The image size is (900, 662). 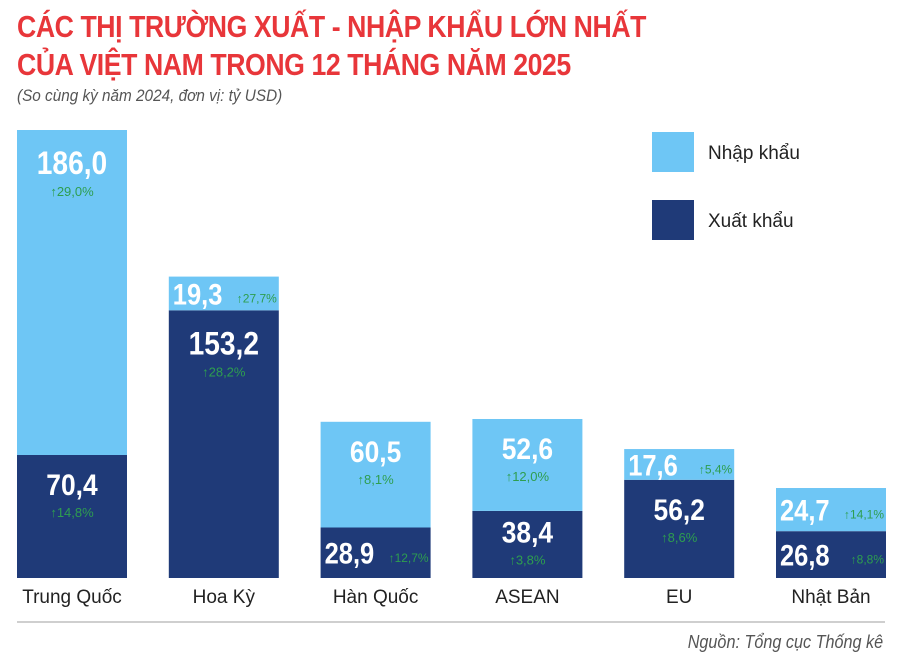 What do you see at coordinates (294, 64) in the screenshot?
I see `chart-title-line-2: CỦA VIỆT NAM TRONG 12 THÁNG NĂM 2025` at bounding box center [294, 64].